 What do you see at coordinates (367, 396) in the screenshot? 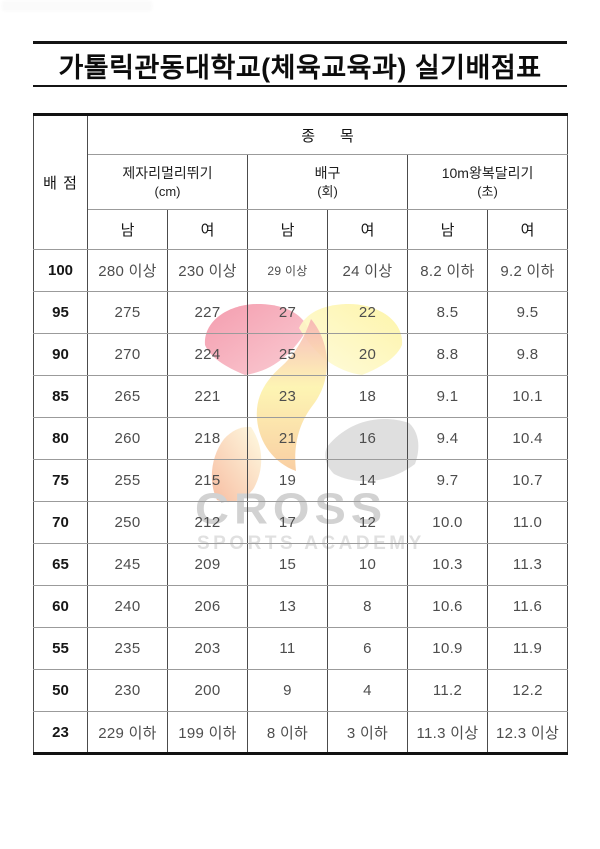
I see `value-cell: 18` at bounding box center [367, 396].